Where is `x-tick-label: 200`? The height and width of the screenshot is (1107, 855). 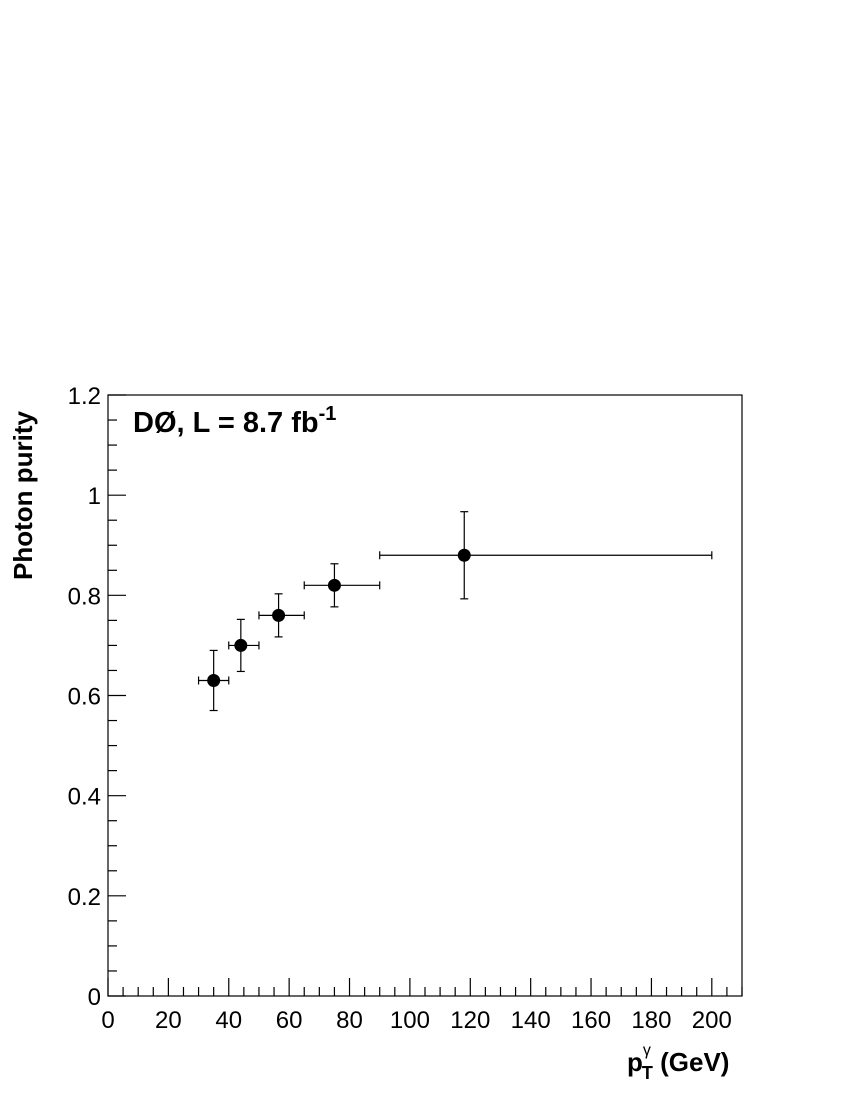 x-tick-label: 200 is located at coordinates (712, 1020).